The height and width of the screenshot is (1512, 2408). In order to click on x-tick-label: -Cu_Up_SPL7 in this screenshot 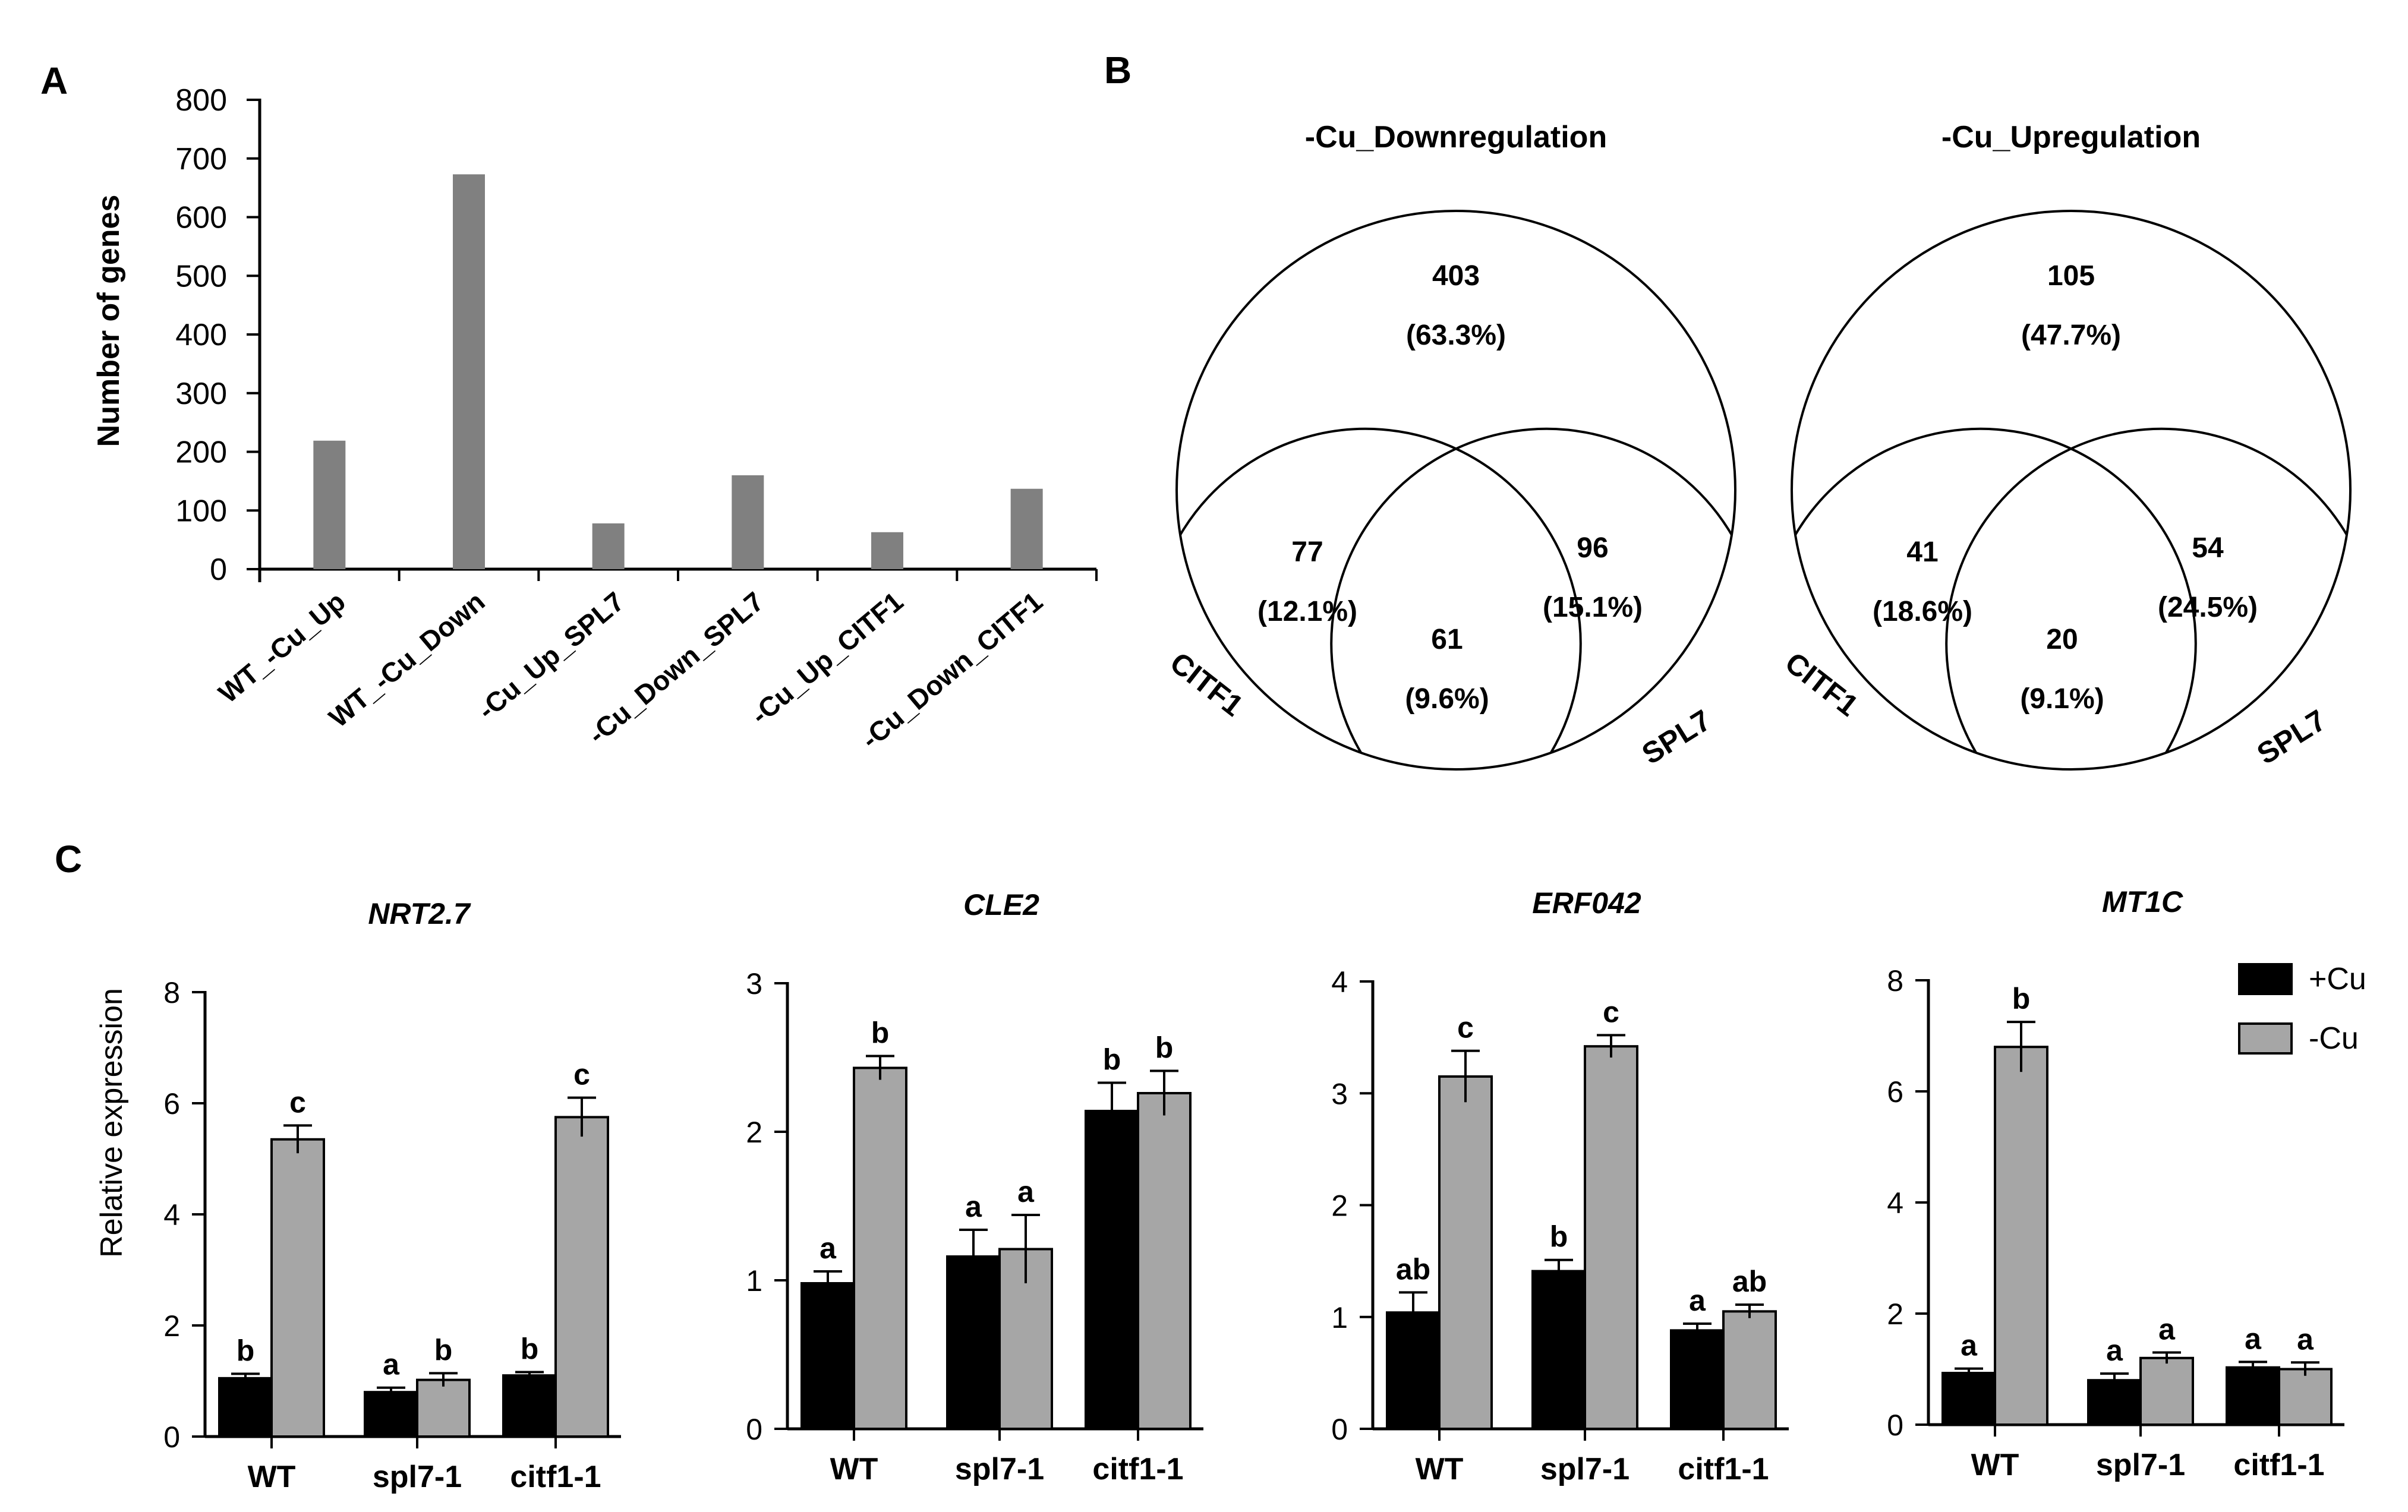, I will do `click(551, 655)`.